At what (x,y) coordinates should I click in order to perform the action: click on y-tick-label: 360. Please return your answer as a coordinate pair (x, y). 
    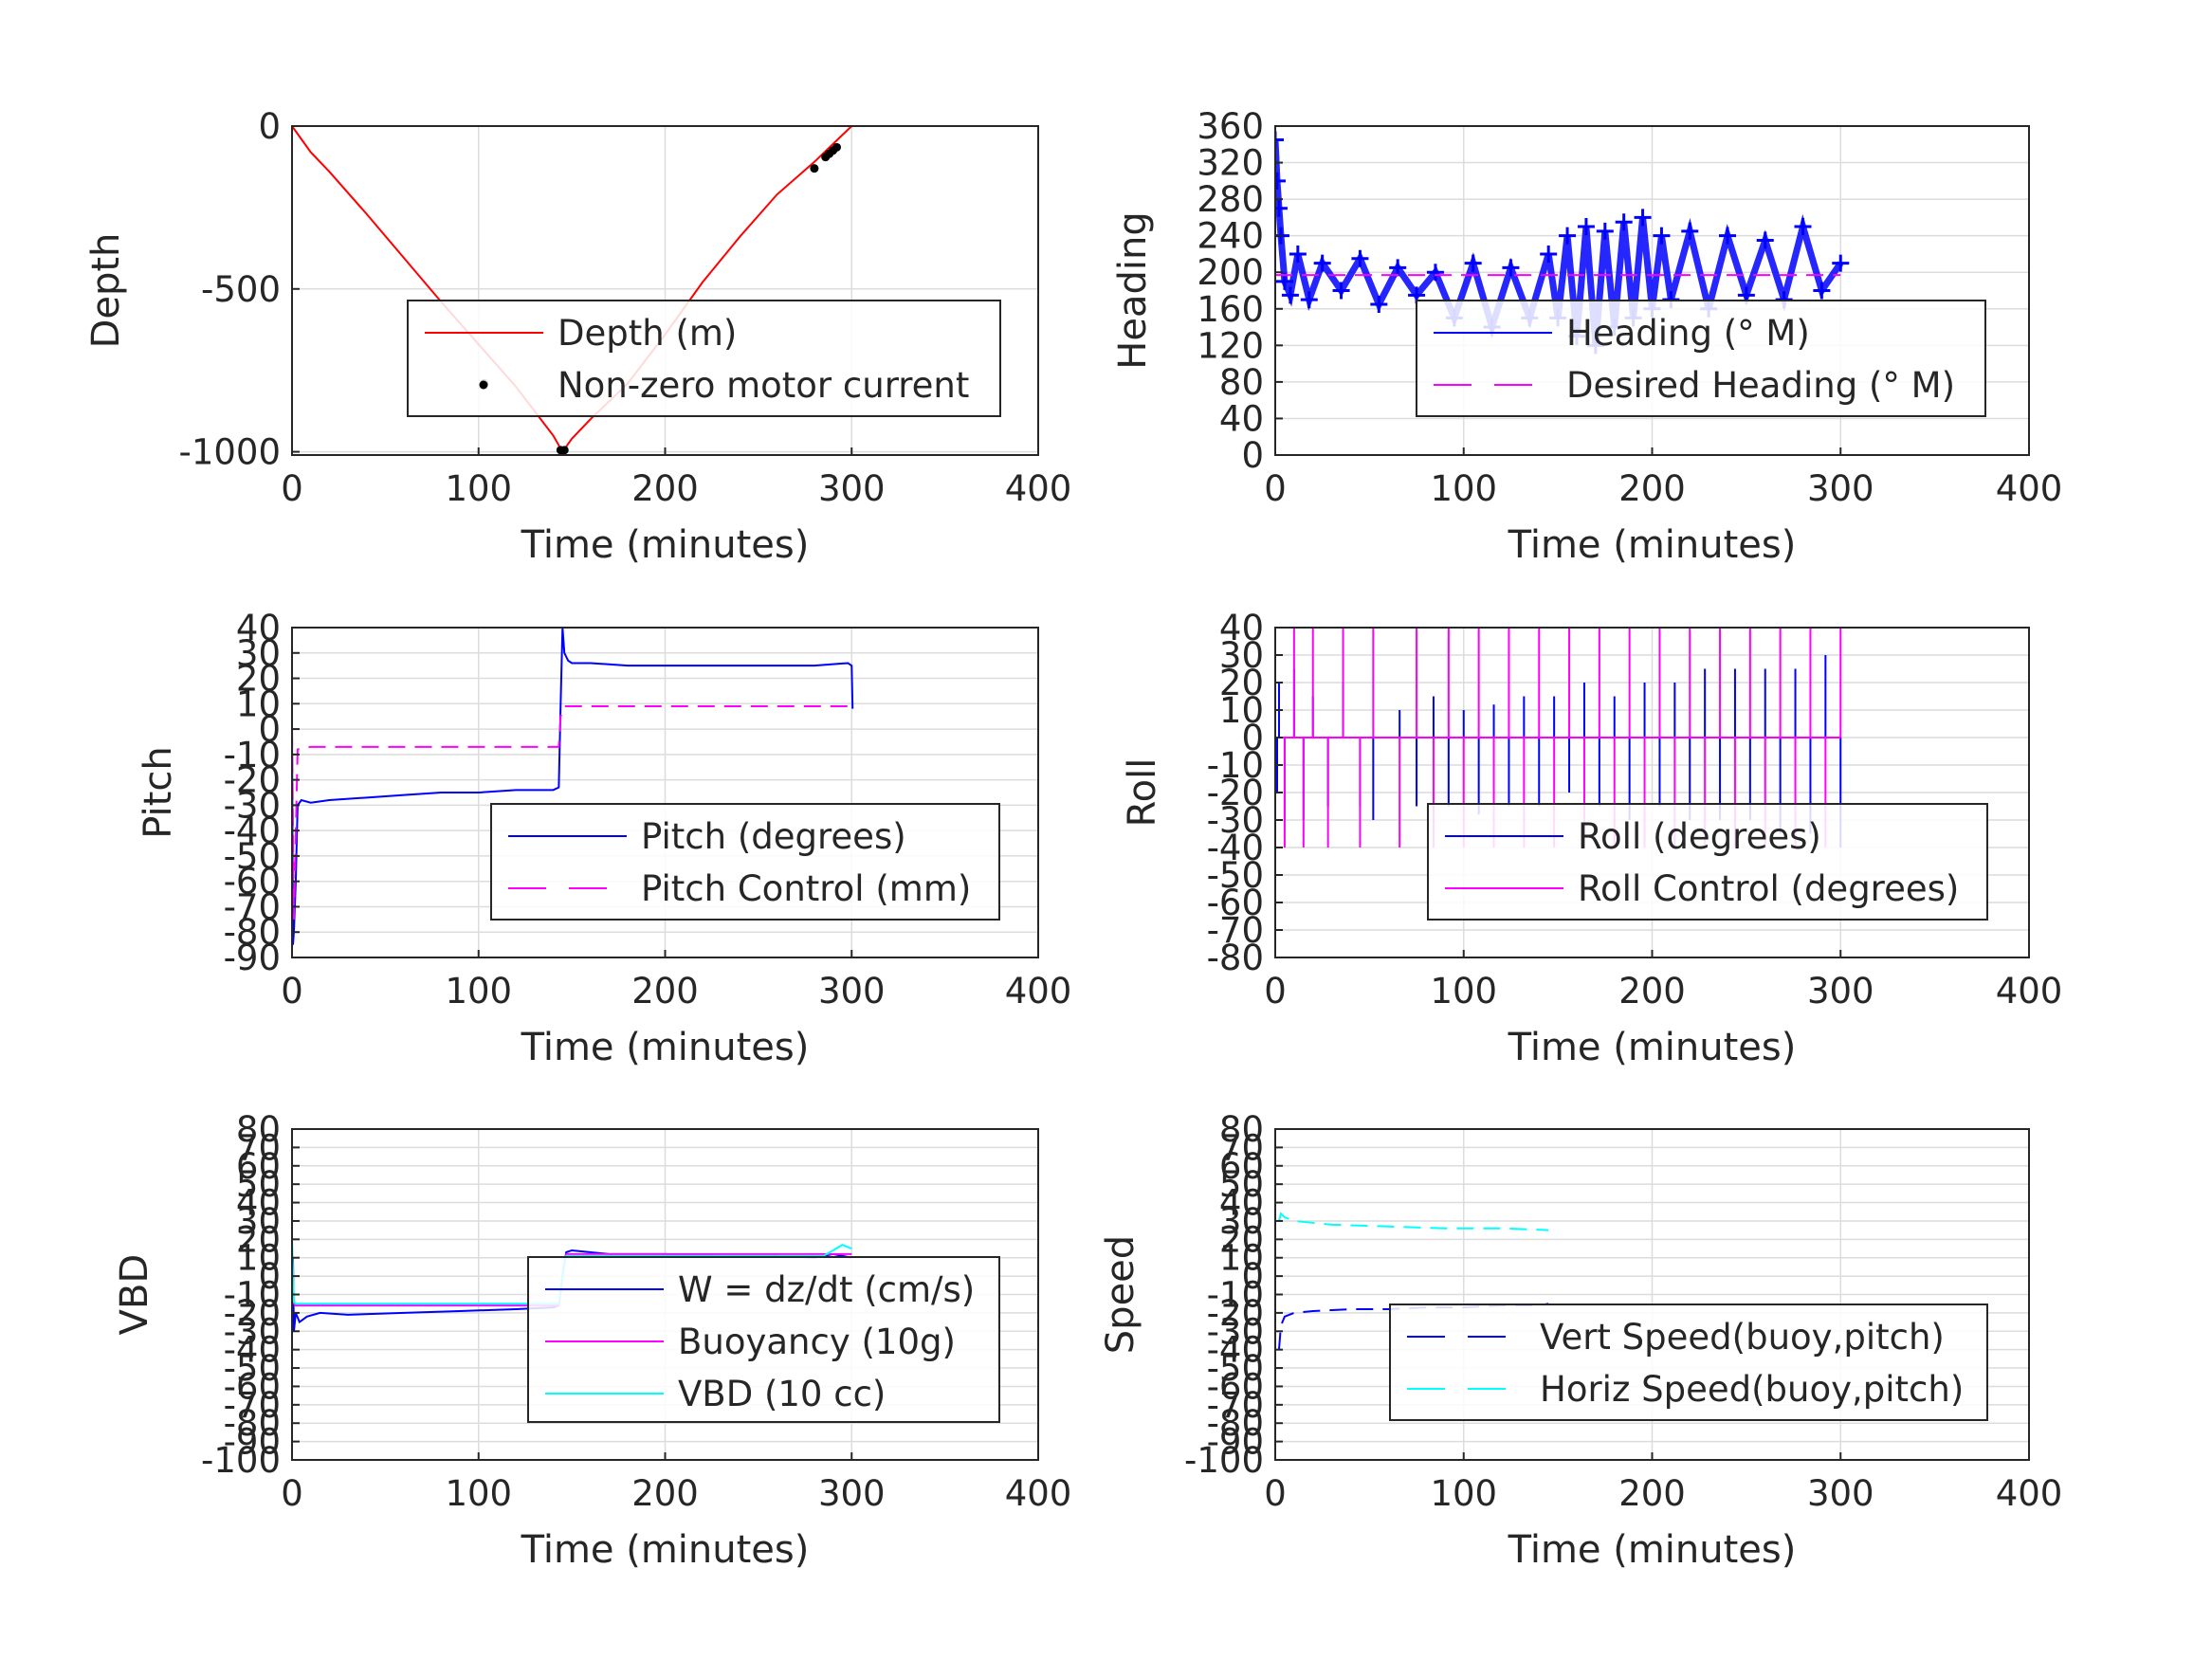
    Looking at the image, I should click on (1230, 126).